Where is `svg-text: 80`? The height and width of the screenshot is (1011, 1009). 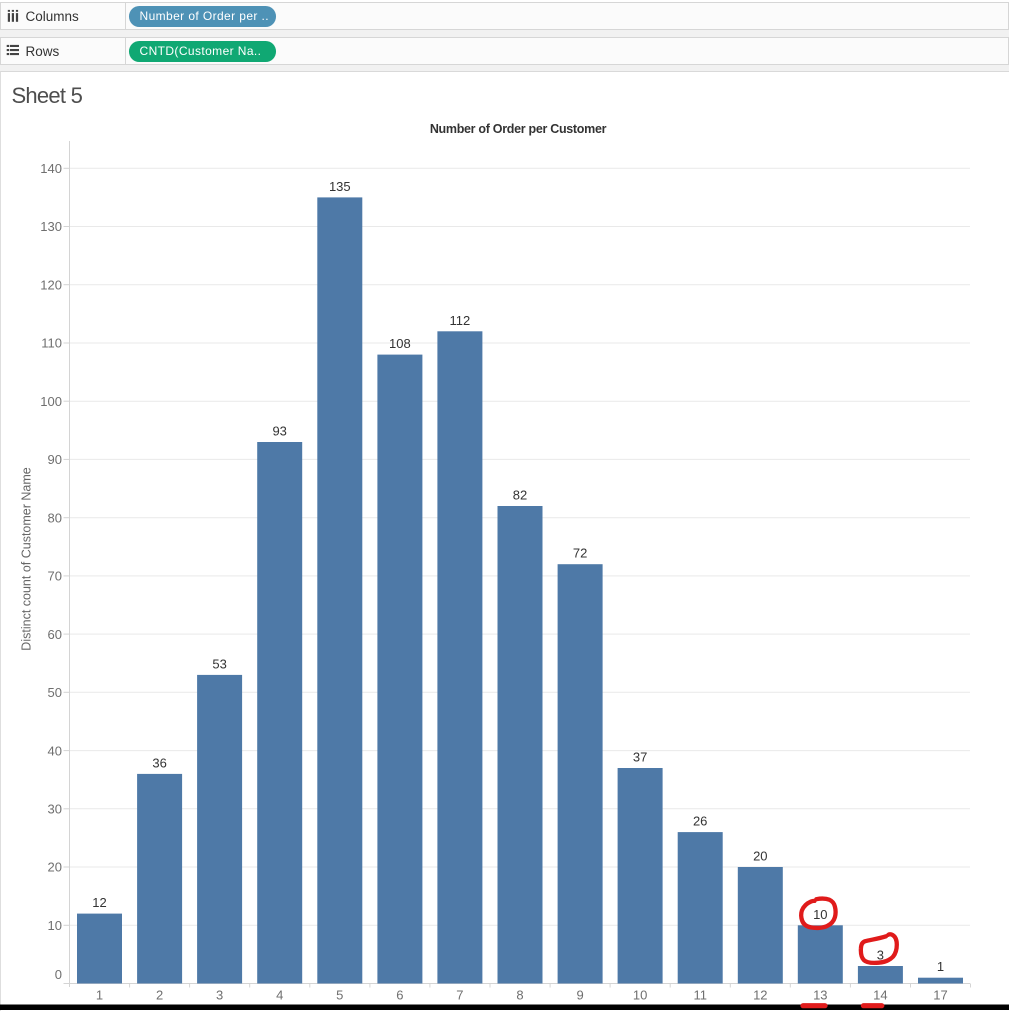 svg-text: 80 is located at coordinates (55, 517).